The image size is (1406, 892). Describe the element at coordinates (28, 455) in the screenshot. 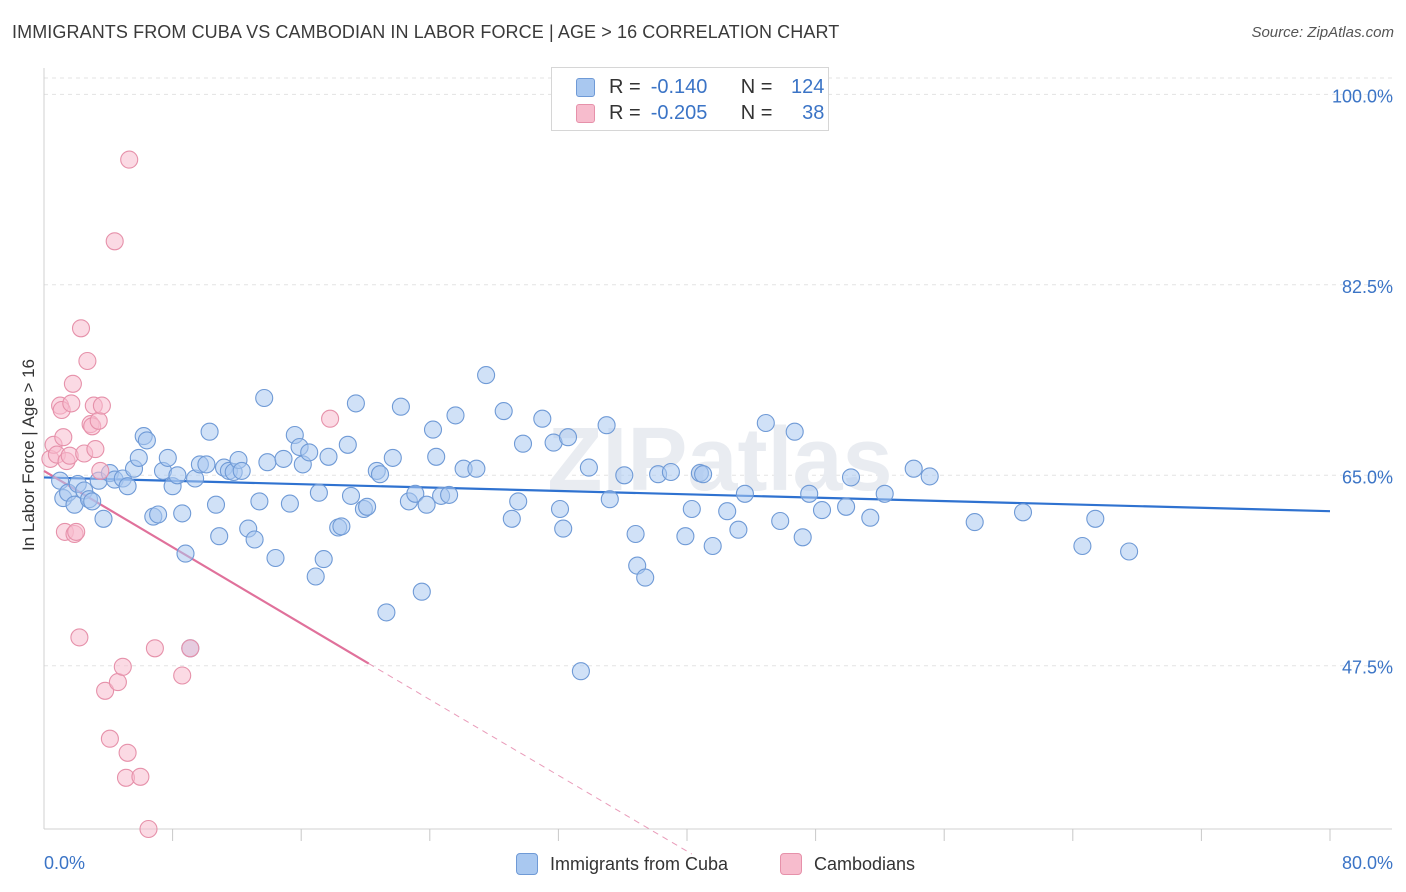

I see `y-axis-label: In Labor Force | Age > 16` at that location.